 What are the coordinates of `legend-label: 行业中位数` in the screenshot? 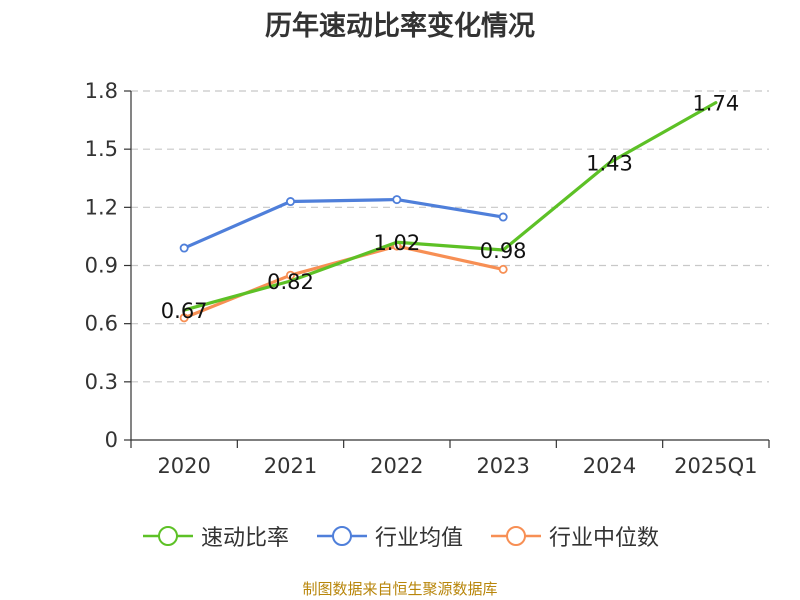 It's located at (604, 538).